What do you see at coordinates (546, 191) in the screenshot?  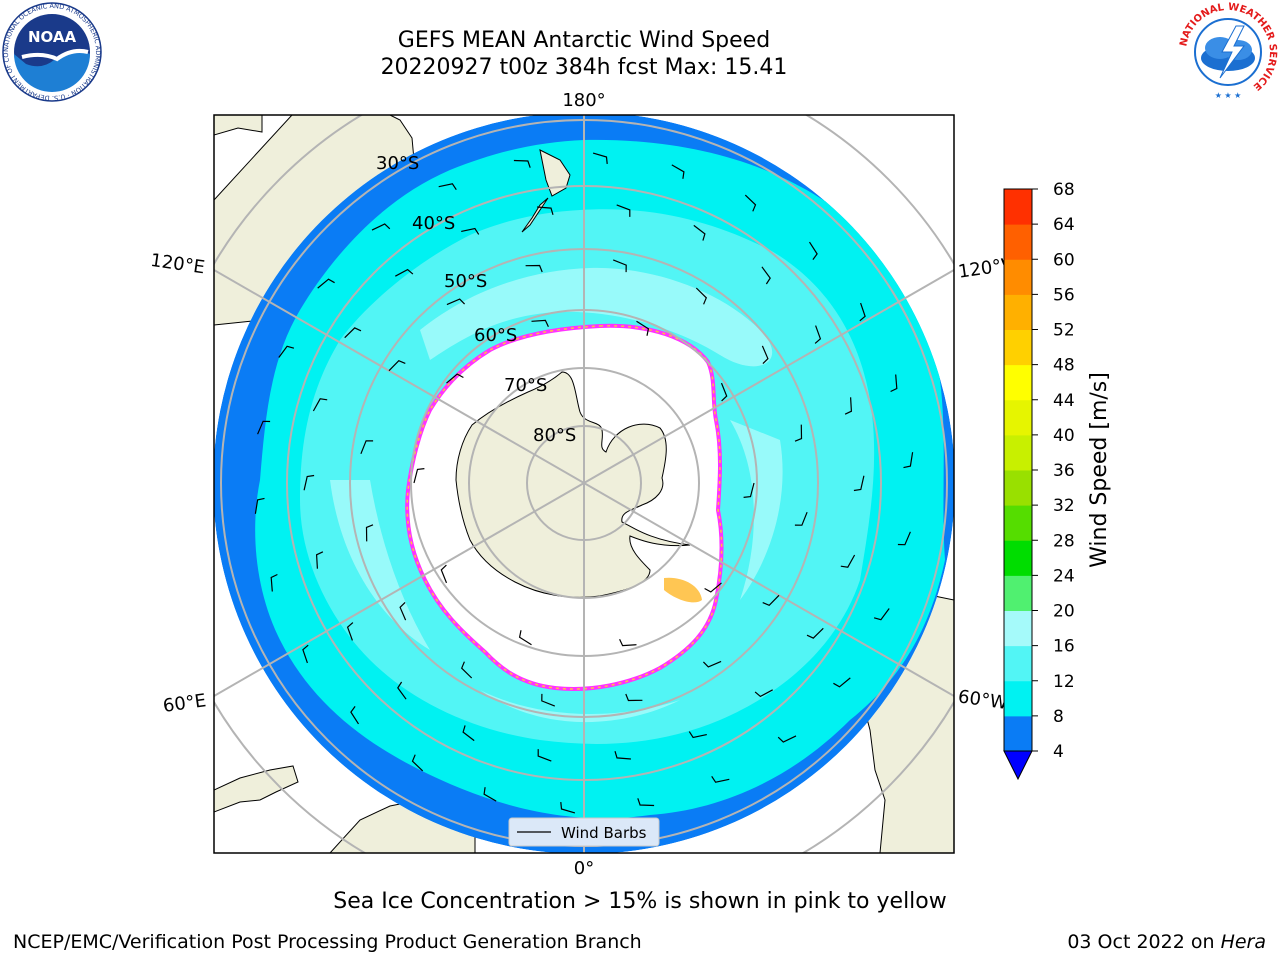 I see `new-zealand` at bounding box center [546, 191].